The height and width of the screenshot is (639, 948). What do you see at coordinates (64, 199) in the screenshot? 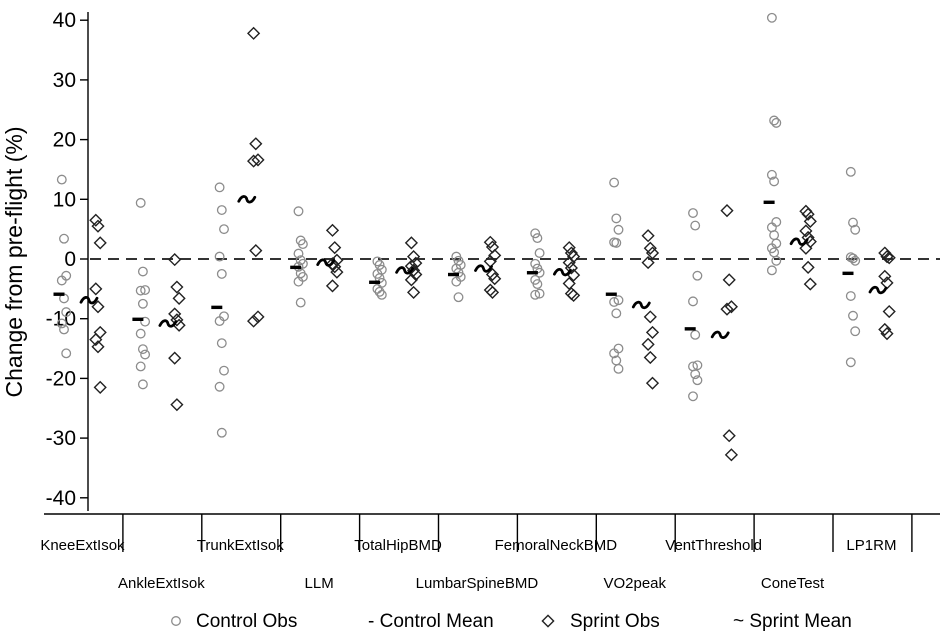
I see `y-tick-label: 10` at bounding box center [64, 199].